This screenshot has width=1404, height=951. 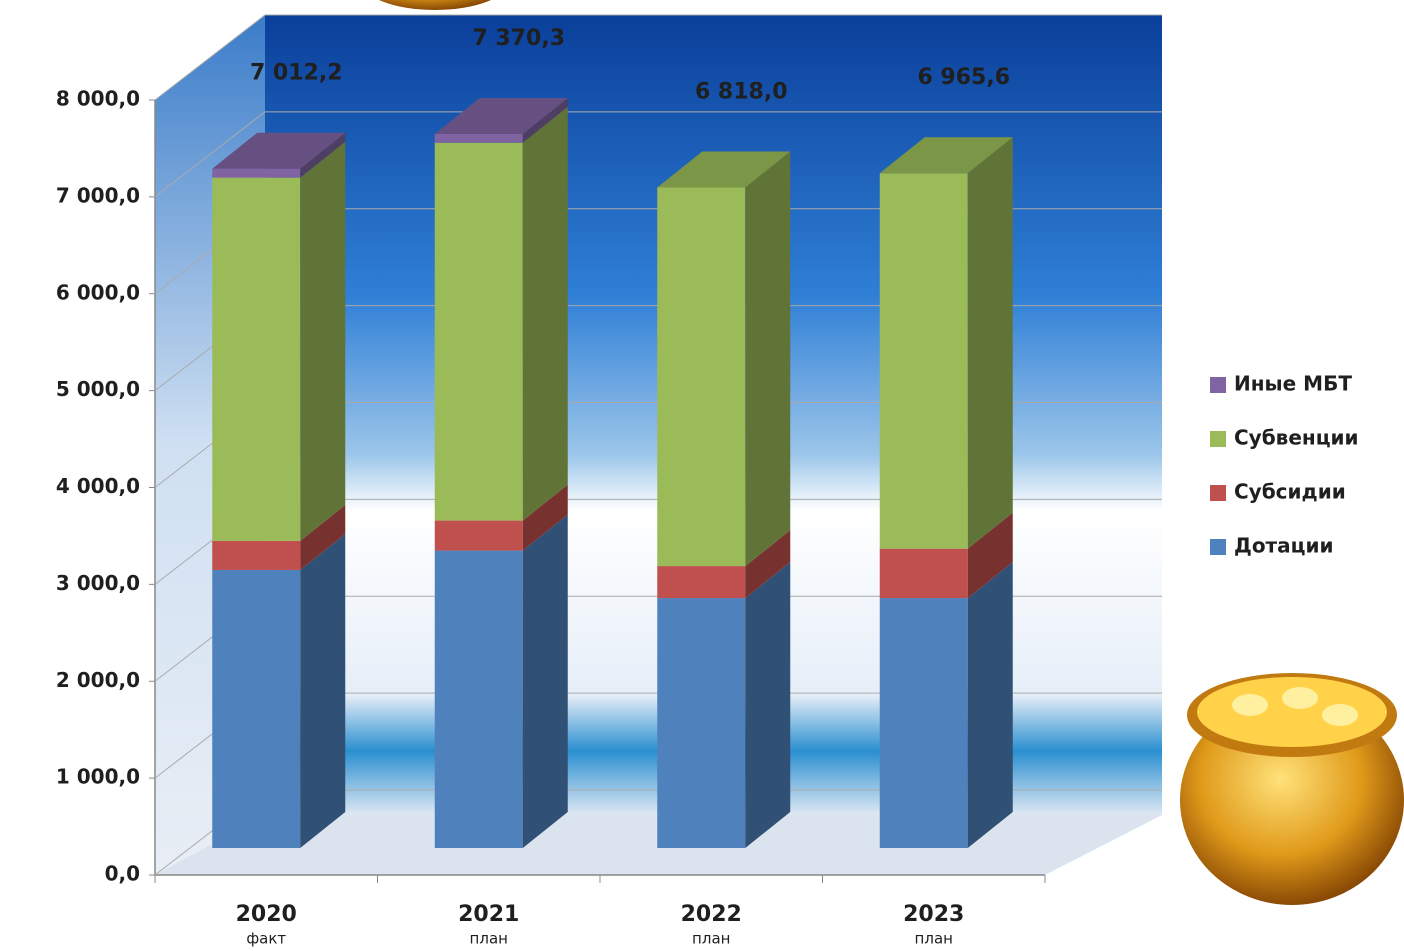 What do you see at coordinates (98, 195) in the screenshot?
I see `y-tick-label: 7 000,0` at bounding box center [98, 195].